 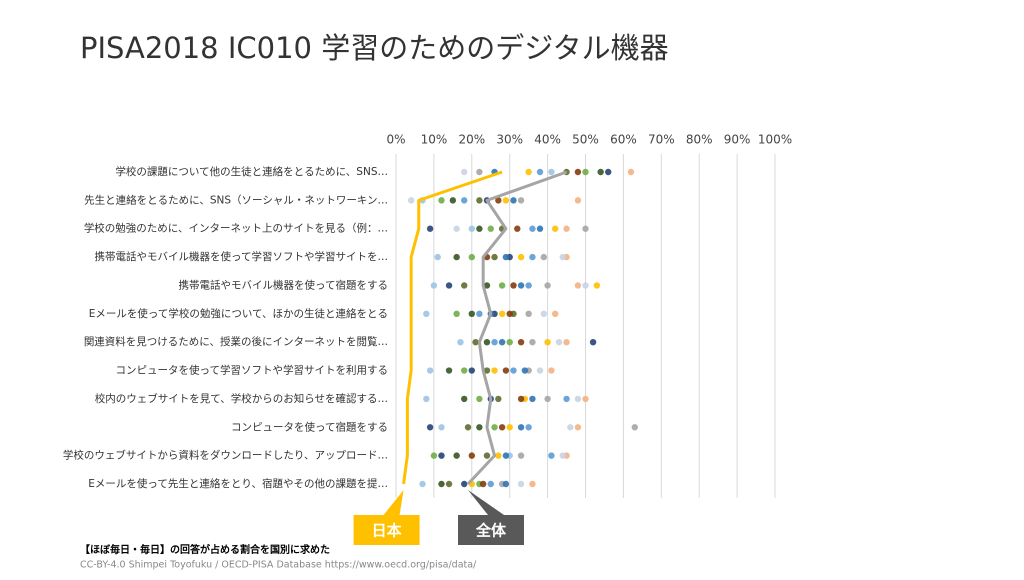 I want to click on x-tick-label: 40%, so click(x=547, y=140).